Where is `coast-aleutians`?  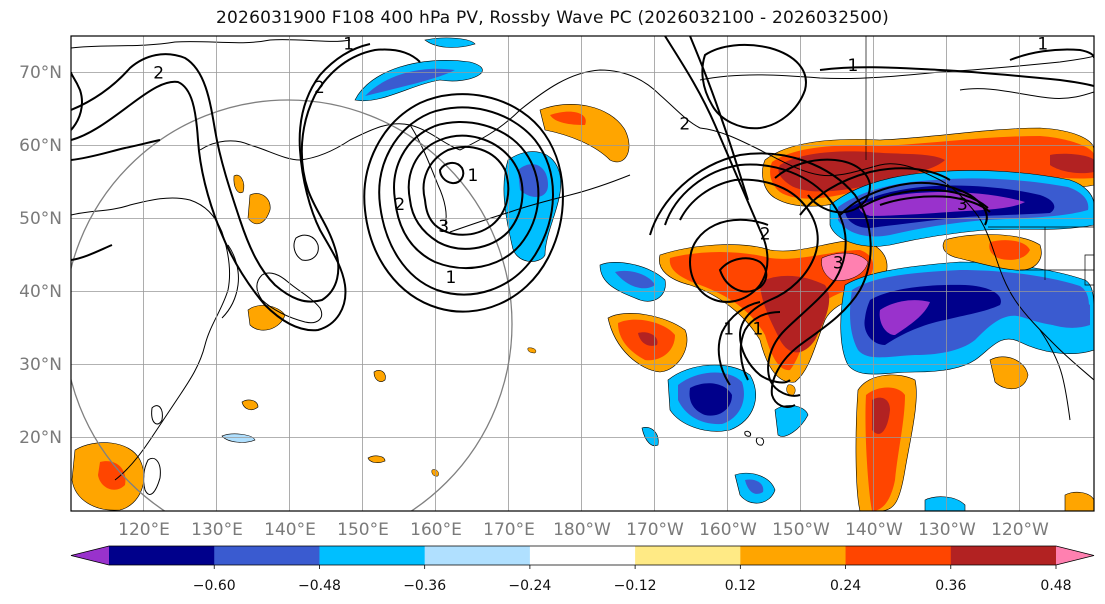
coast-aleutians is located at coordinates (540, 203).